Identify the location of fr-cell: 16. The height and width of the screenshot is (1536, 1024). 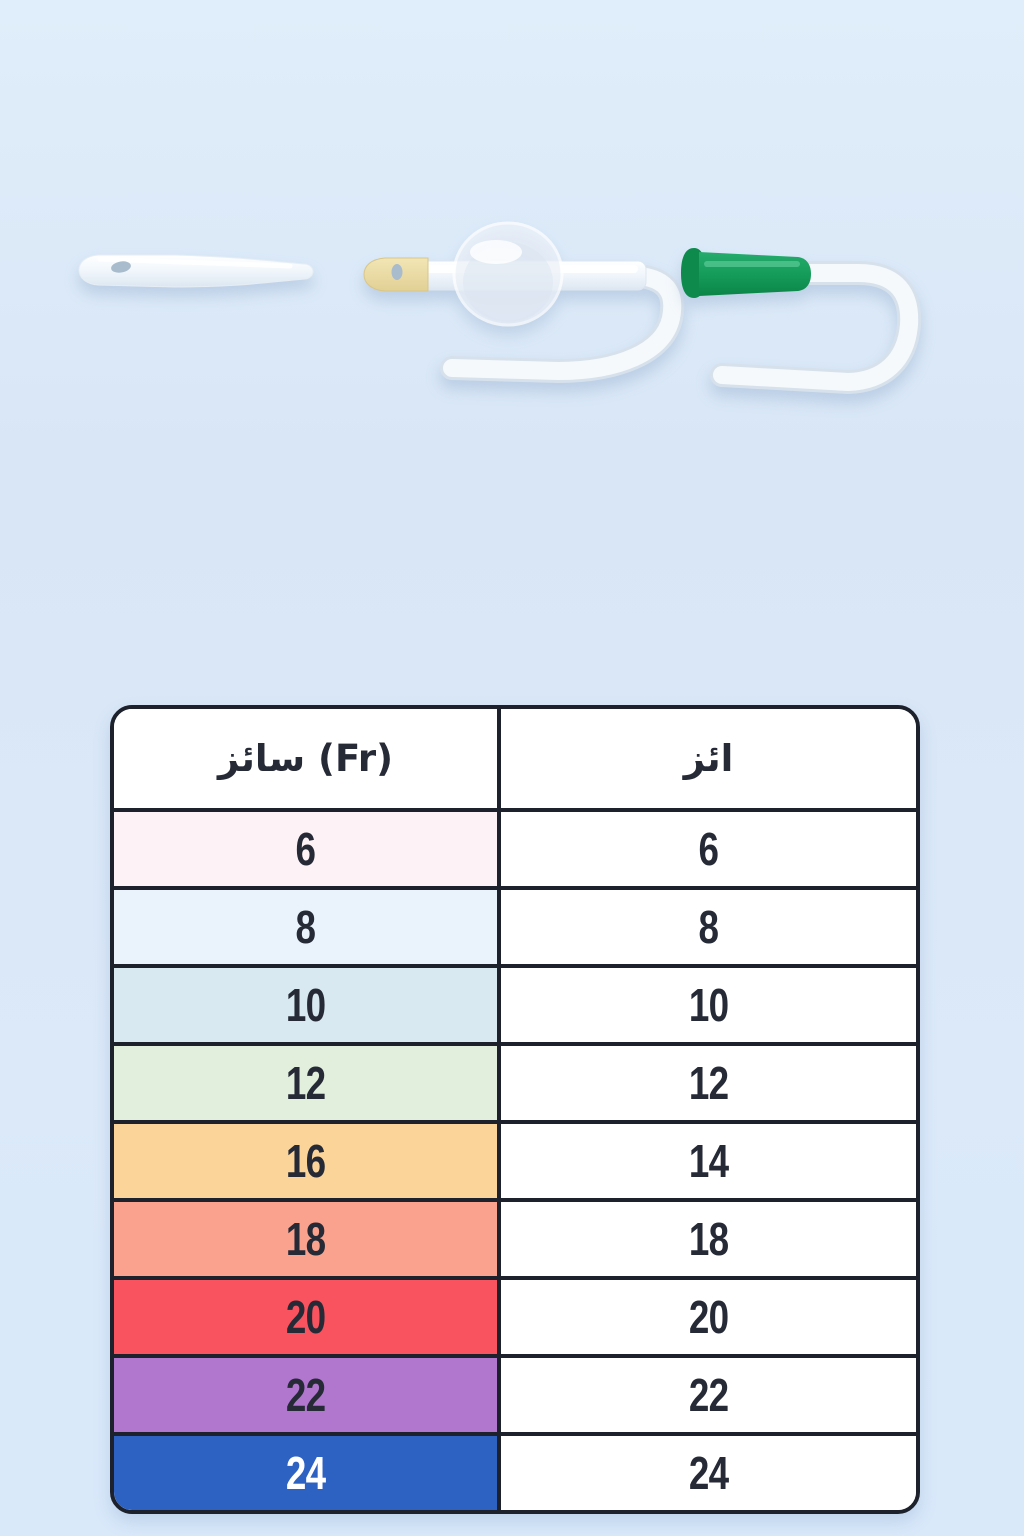
(307, 1161).